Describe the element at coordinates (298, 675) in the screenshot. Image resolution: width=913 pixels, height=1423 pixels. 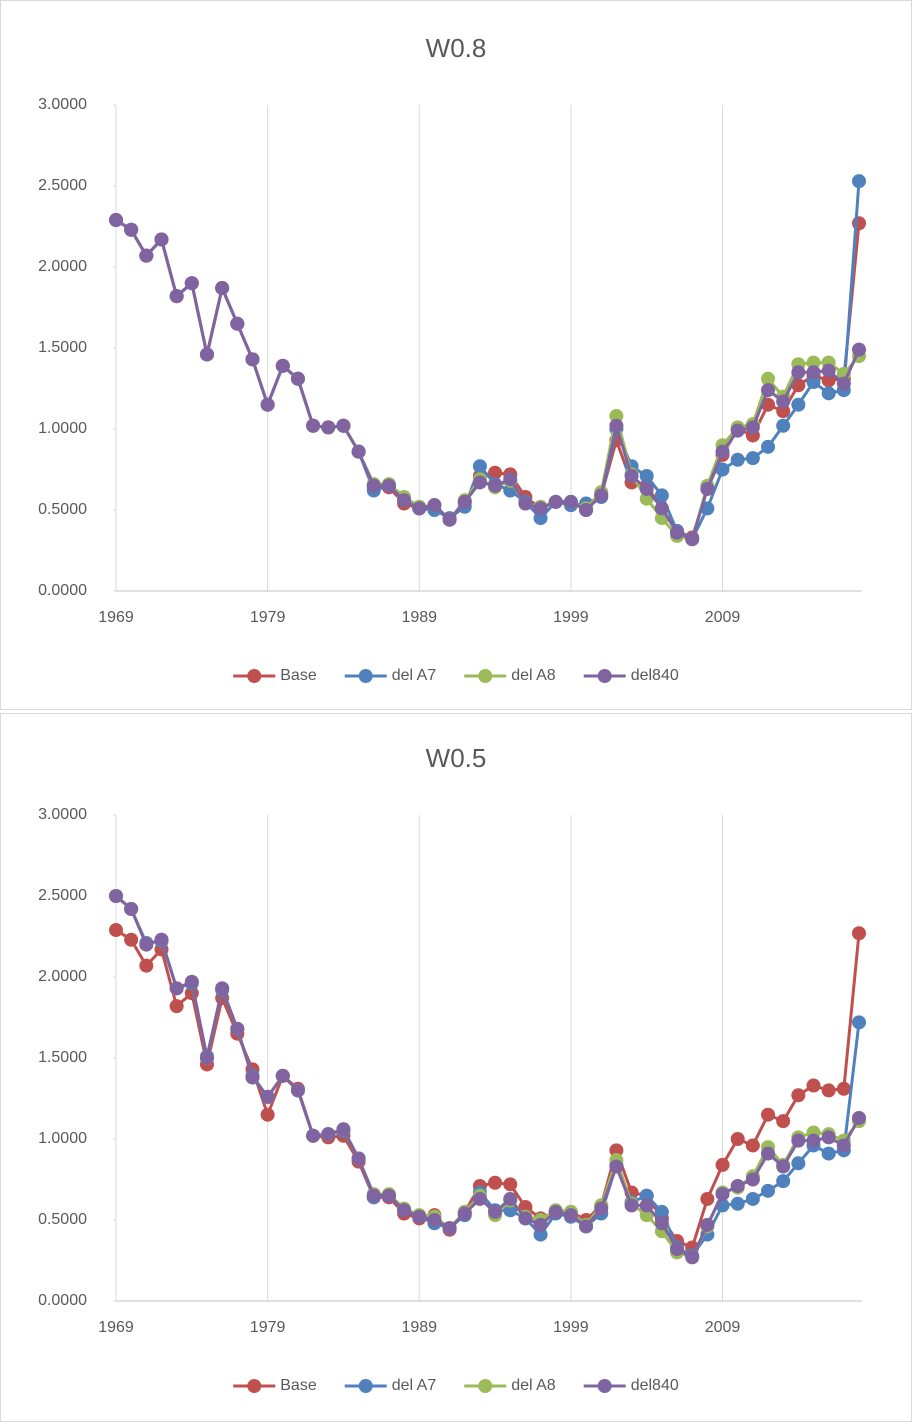
I see `legend-label: Base` at that location.